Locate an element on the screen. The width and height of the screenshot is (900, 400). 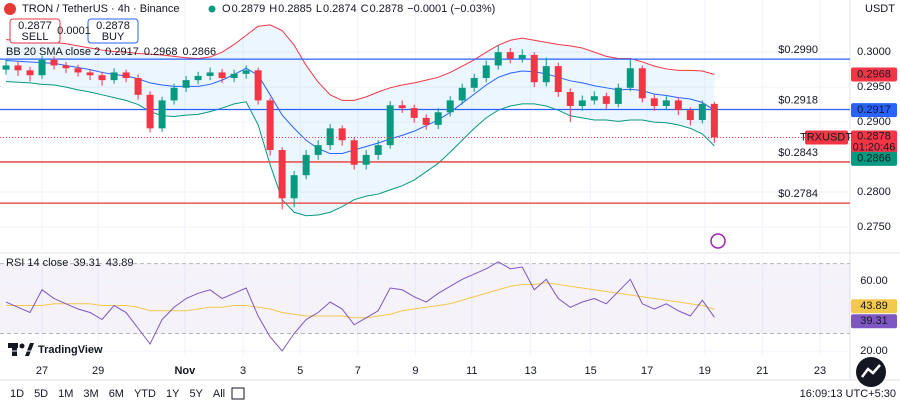
indicator-value: 0.2968 is located at coordinates (161, 52).